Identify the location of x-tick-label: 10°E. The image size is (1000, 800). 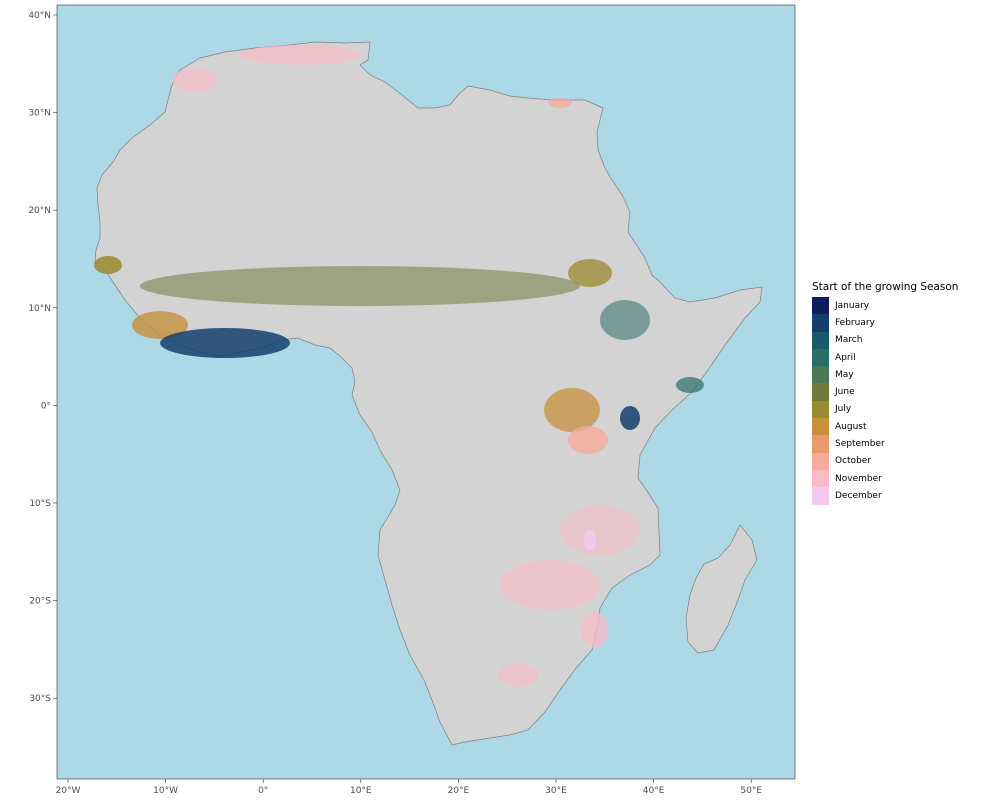
(361, 791).